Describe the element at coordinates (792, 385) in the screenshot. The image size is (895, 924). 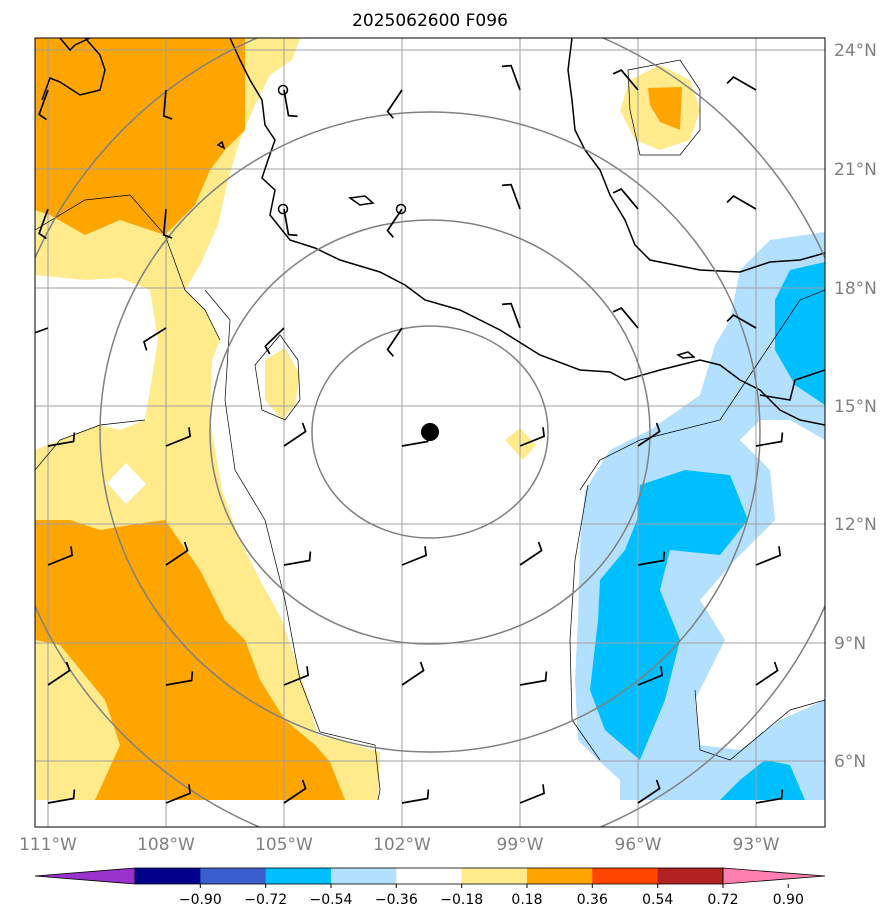
I see `coastline-east` at that location.